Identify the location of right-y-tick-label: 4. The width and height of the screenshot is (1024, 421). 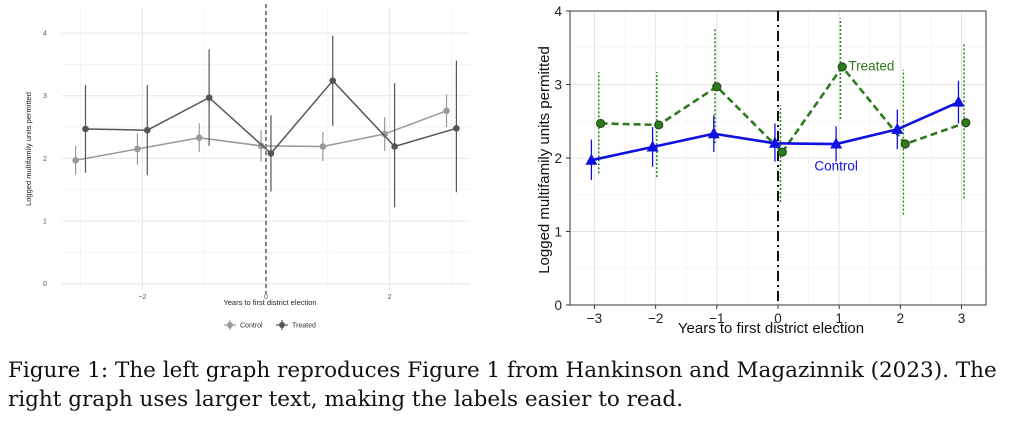
(558, 11).